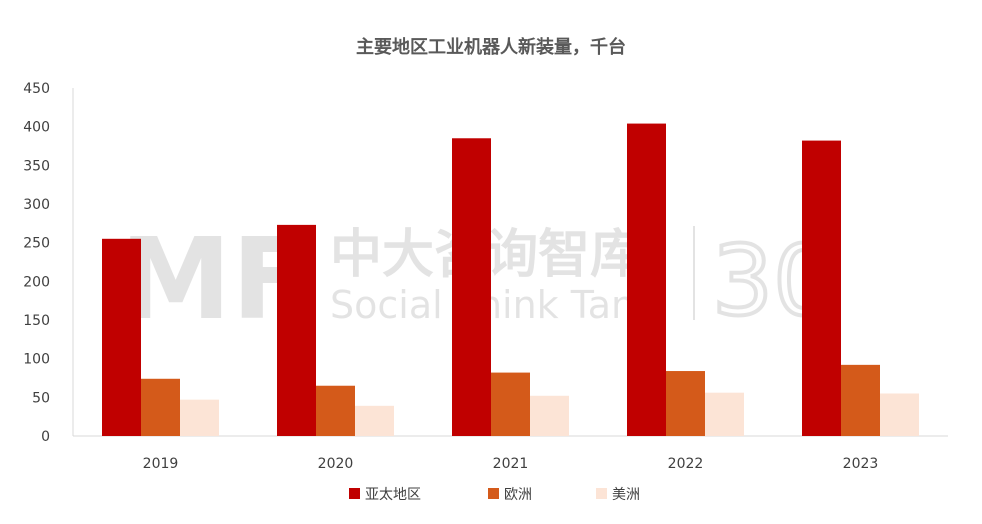  Describe the element at coordinates (471, 287) in the screenshot. I see `bar-亚太地区-2021` at that location.